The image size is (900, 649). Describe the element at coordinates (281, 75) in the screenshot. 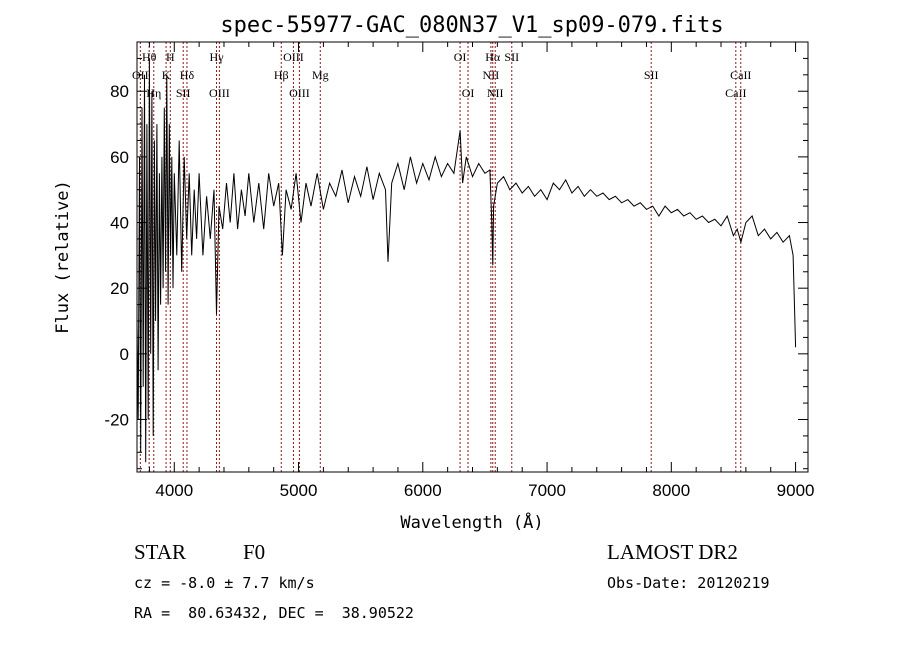

I see `spectral-line-label: Hβ` at that location.